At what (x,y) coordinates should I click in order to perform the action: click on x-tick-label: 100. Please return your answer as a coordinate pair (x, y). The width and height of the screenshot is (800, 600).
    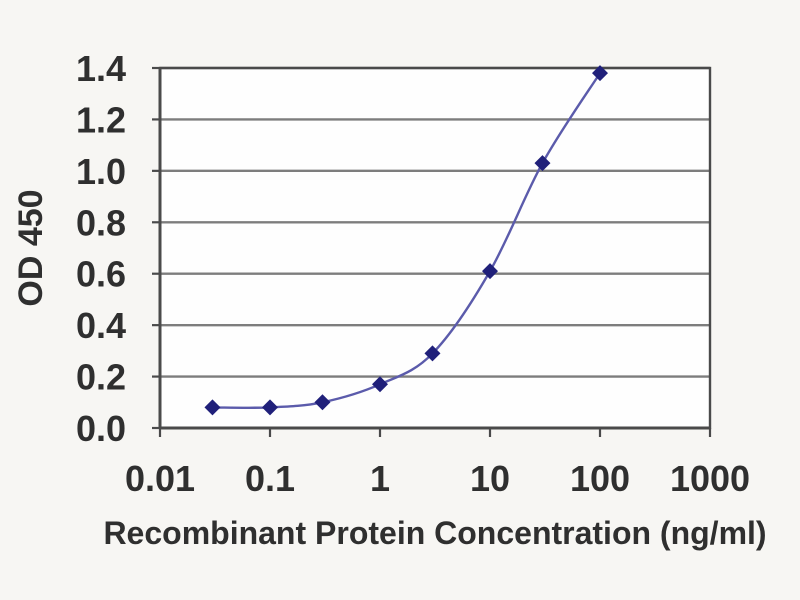
    Looking at the image, I should click on (600, 478).